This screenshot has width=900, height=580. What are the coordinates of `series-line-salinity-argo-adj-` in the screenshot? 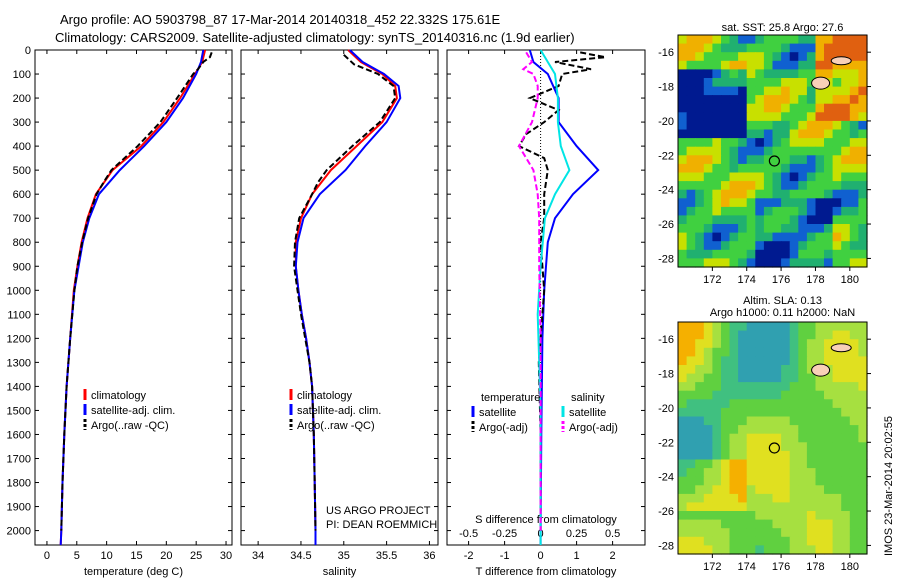 It's located at (529, 291).